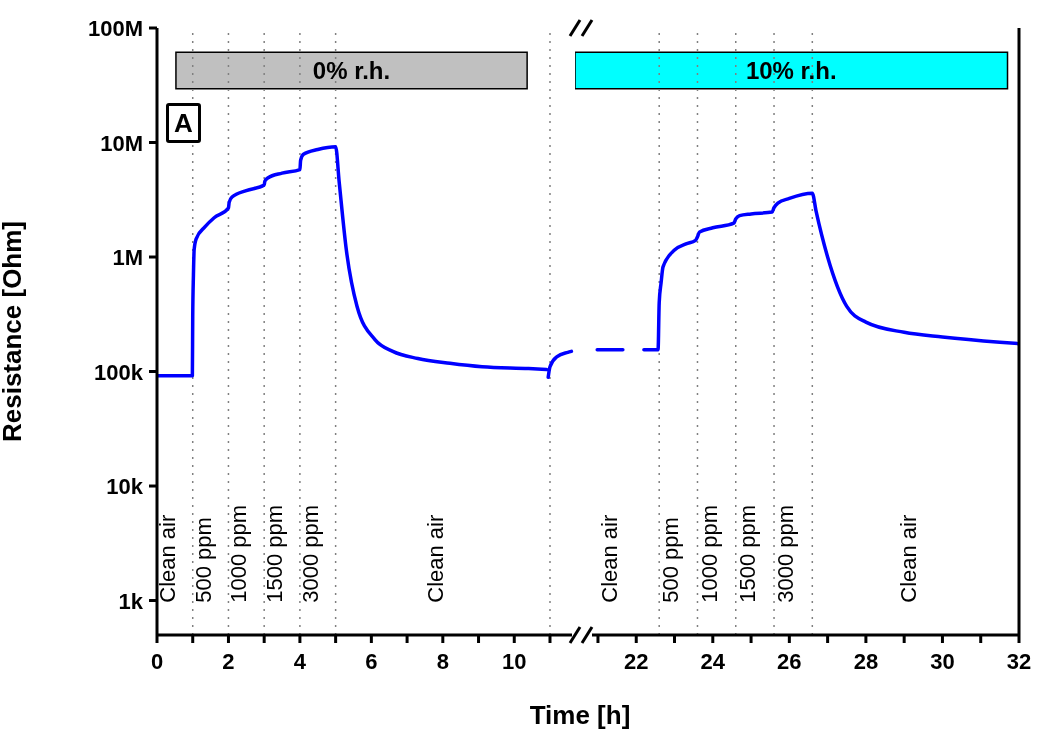 This screenshot has width=1039, height=742. Describe the element at coordinates (121, 143) in the screenshot. I see `y-tick-label: 10M` at that location.